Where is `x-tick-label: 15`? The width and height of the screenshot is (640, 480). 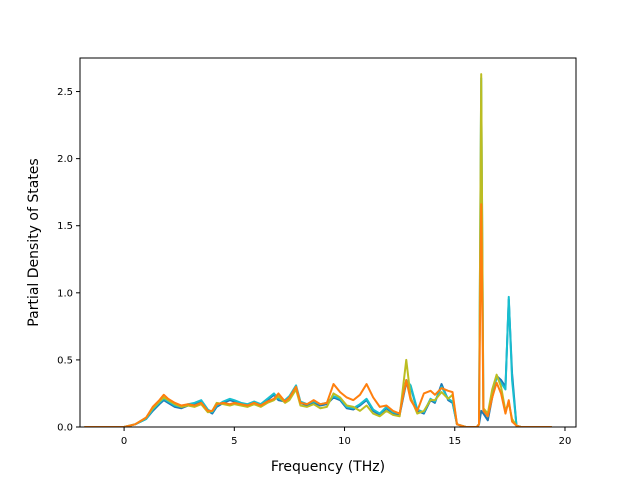
x-tick-label: 15 is located at coordinates (454, 441).